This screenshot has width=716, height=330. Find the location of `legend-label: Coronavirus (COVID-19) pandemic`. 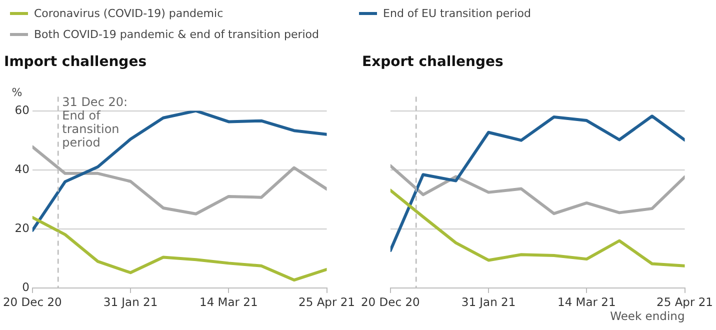

legend-label: Coronavirus (COVID-19) pandemic is located at coordinates (129, 13).